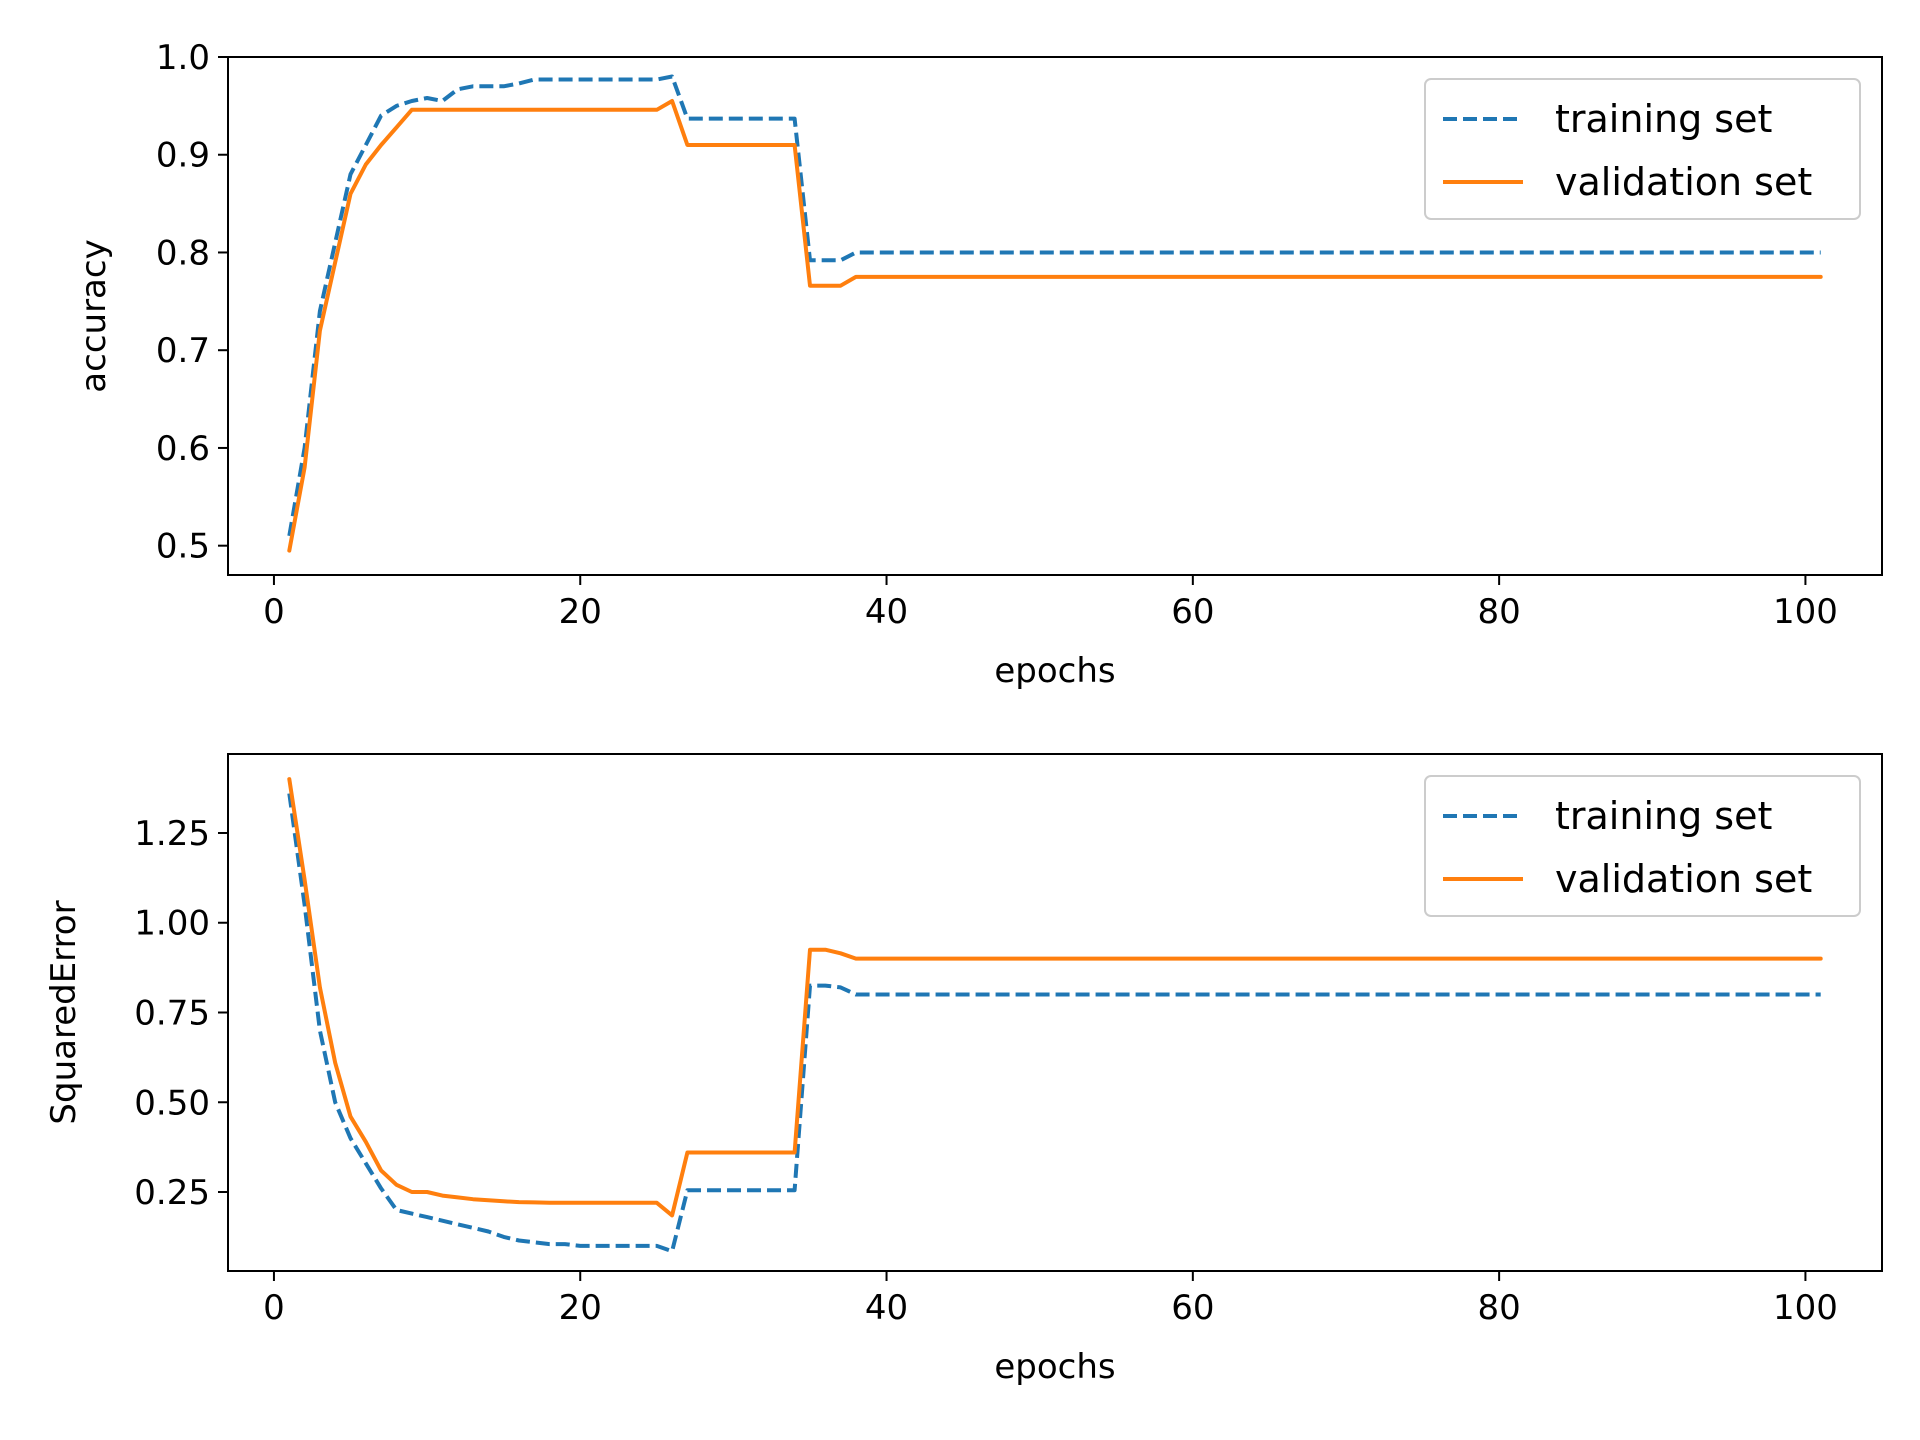  I want to click on y-tick-label: 1.25, so click(172, 834).